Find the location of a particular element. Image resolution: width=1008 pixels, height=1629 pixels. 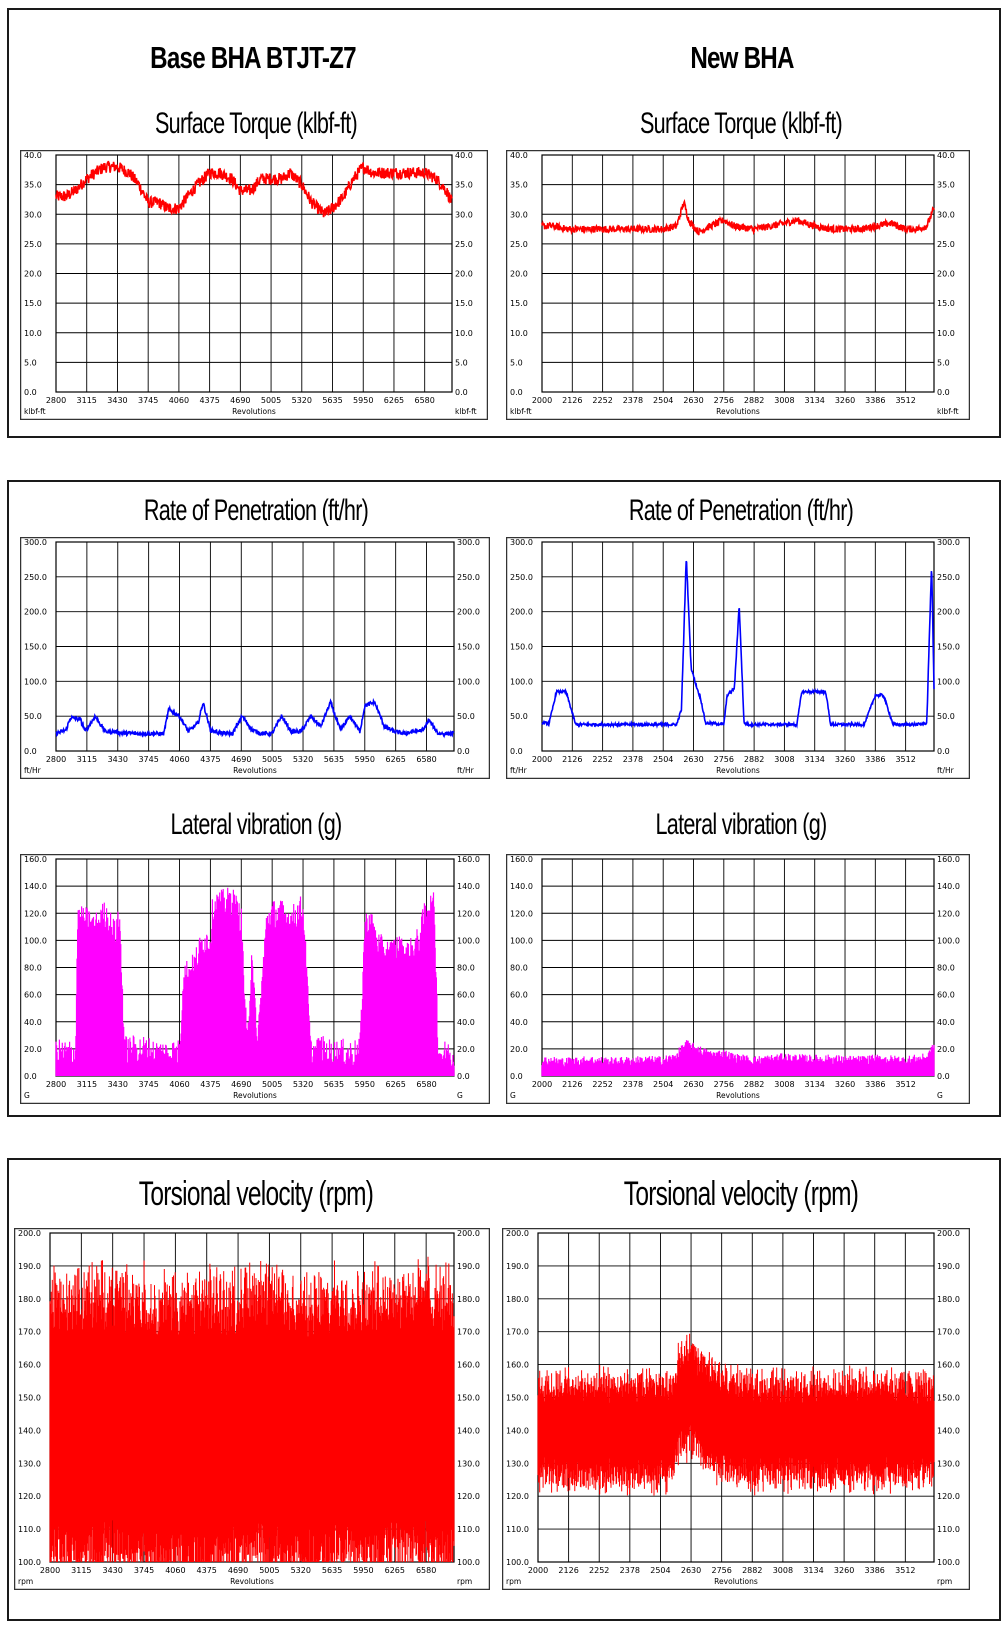

y-tick-label-right: 50.0 is located at coordinates (946, 716).